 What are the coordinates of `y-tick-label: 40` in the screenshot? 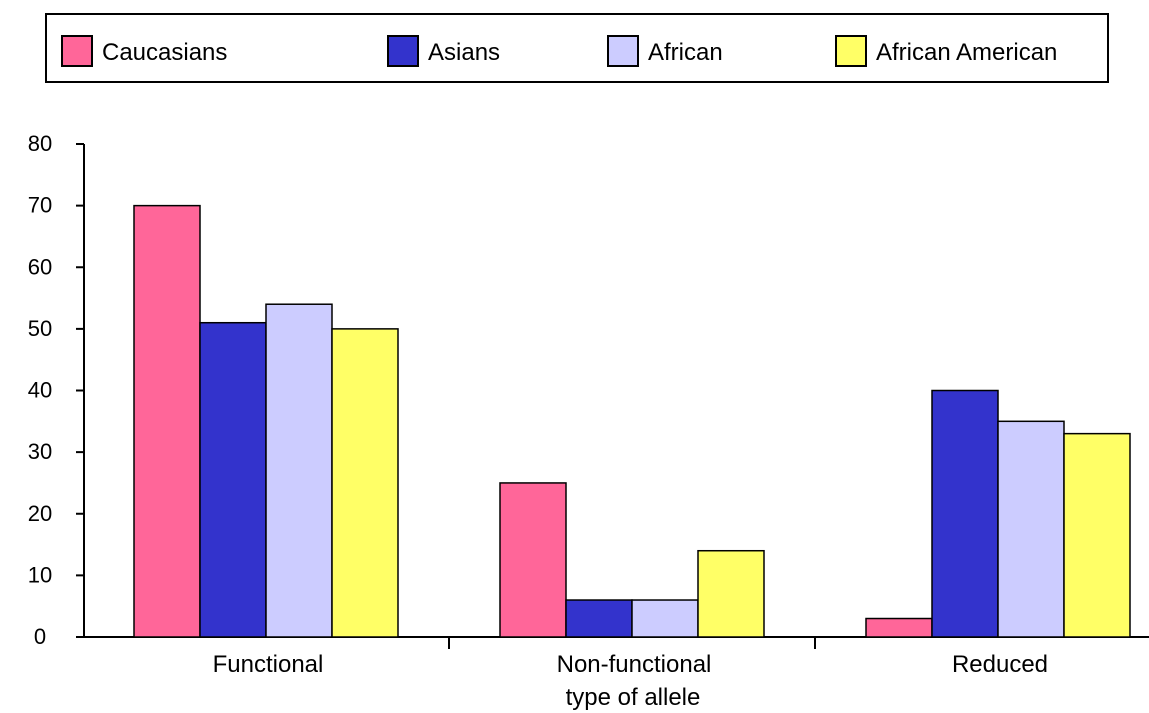 It's located at (40, 390).